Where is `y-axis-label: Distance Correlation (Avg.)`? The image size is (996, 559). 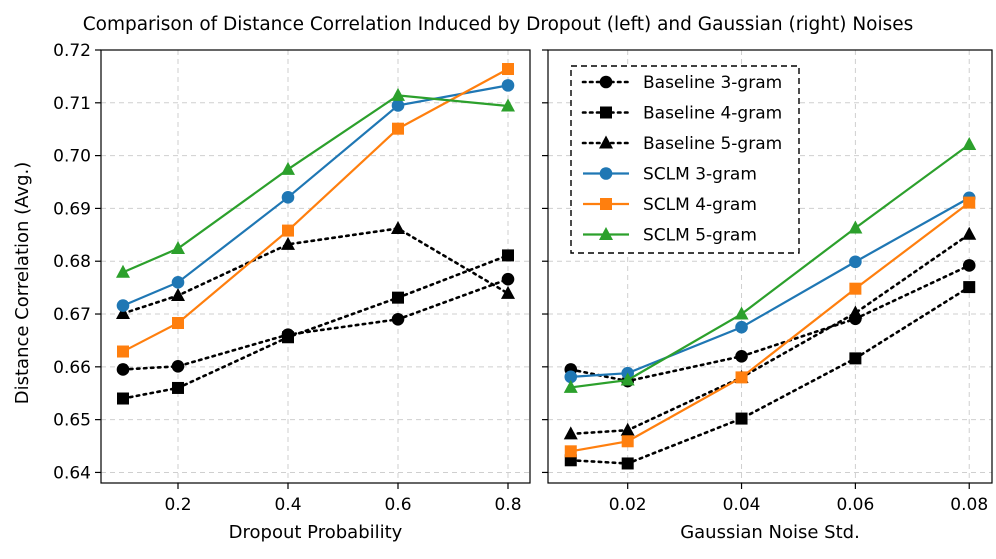 y-axis-label: Distance Correlation (Avg.) is located at coordinates (22, 283).